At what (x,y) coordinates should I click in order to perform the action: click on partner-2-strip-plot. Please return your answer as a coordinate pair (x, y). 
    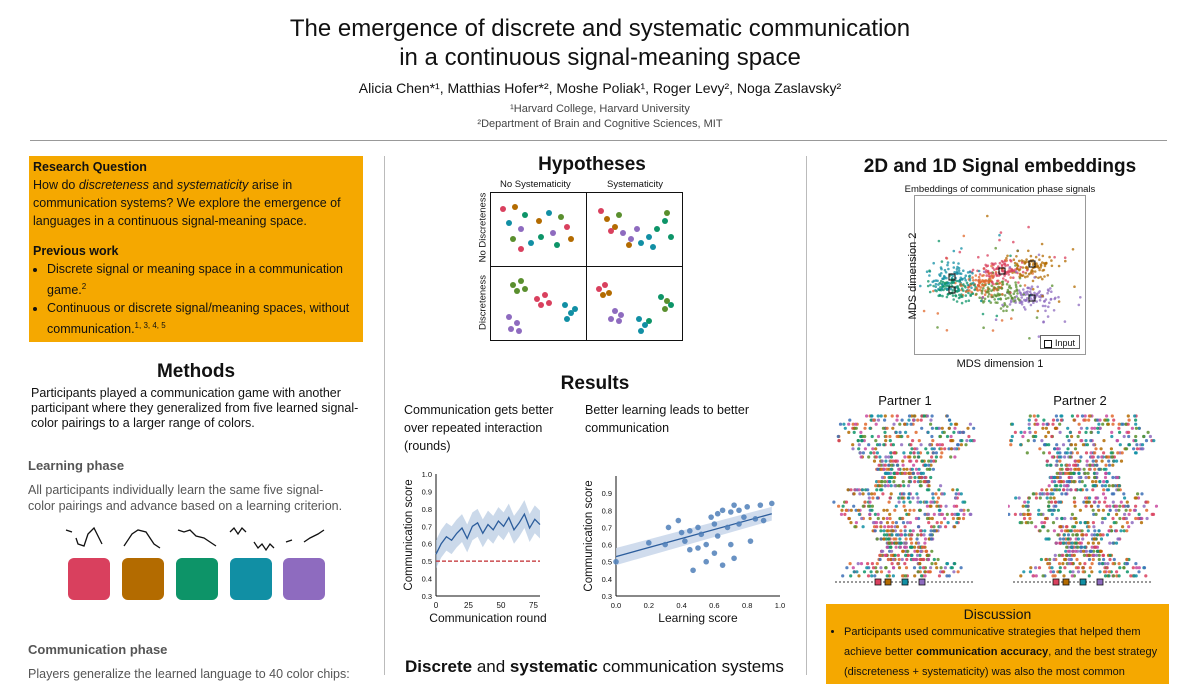
    Looking at the image, I should click on (1083, 500).